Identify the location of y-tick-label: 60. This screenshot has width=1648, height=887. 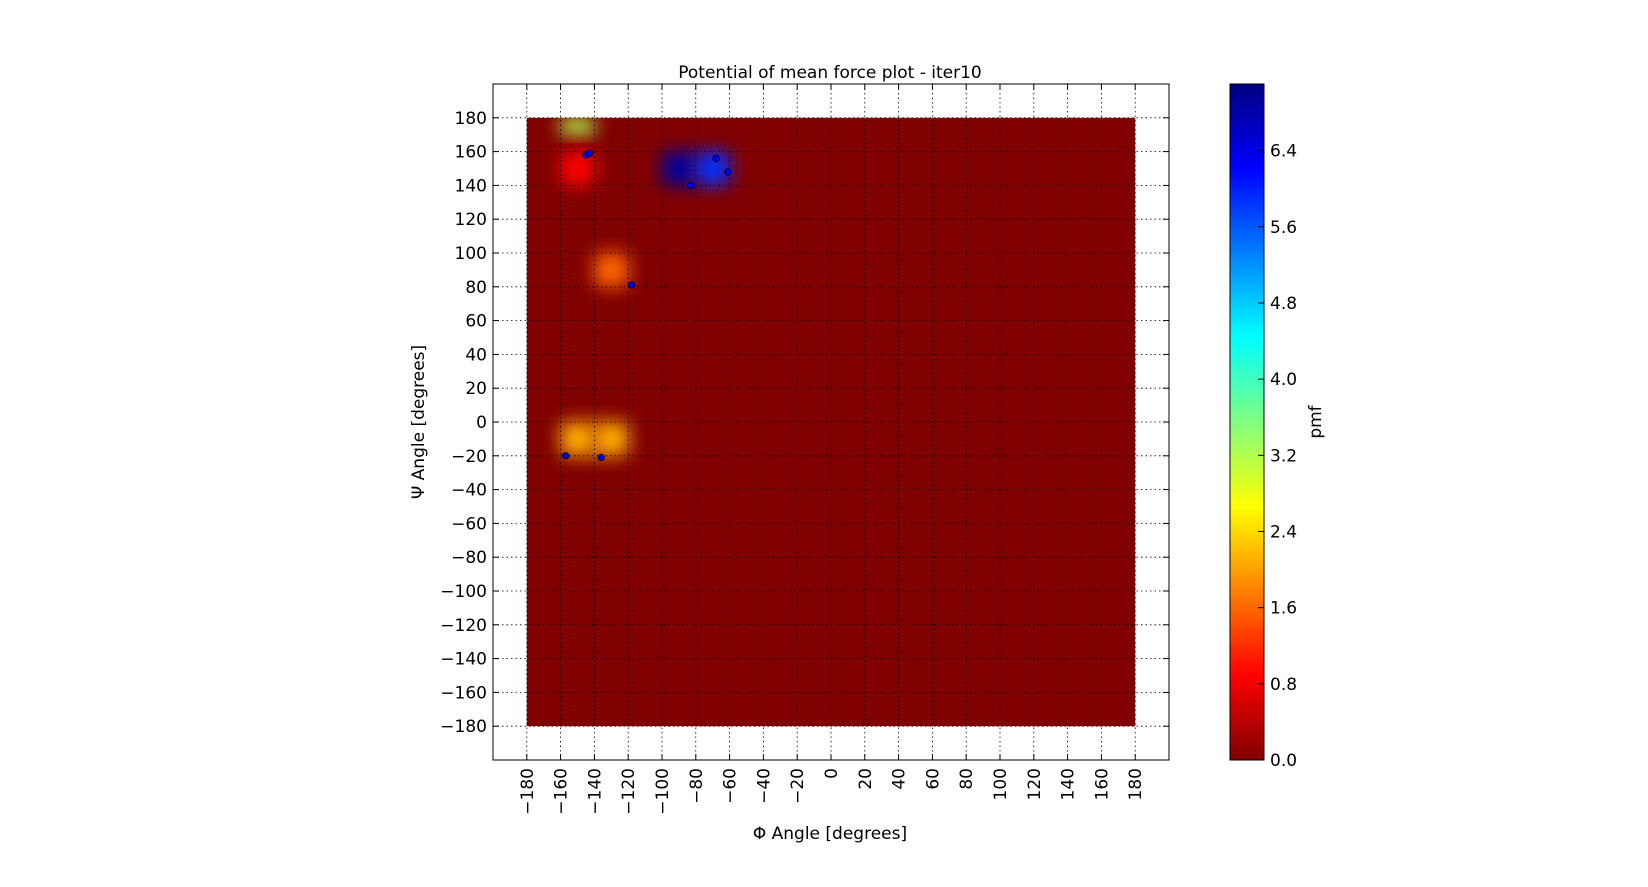
(476, 322).